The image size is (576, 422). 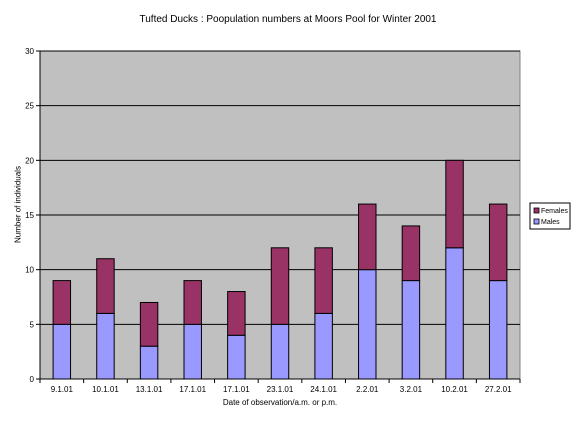 What do you see at coordinates (280, 389) in the screenshot?
I see `x-tick-label: 23.1.01` at bounding box center [280, 389].